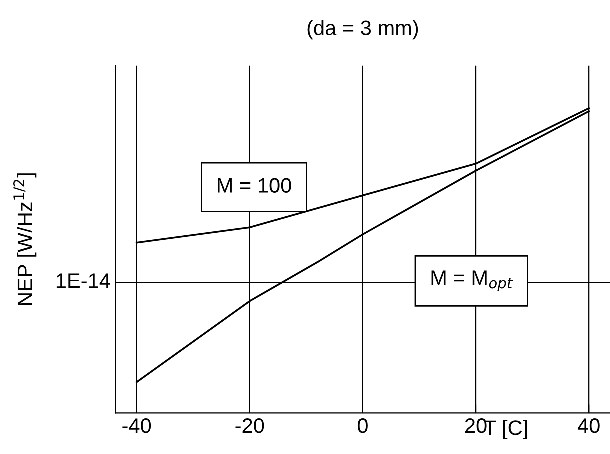 This screenshot has height=454, width=610. Describe the element at coordinates (473, 281) in the screenshot. I see `text: M = M$_{opt}$` at that location.